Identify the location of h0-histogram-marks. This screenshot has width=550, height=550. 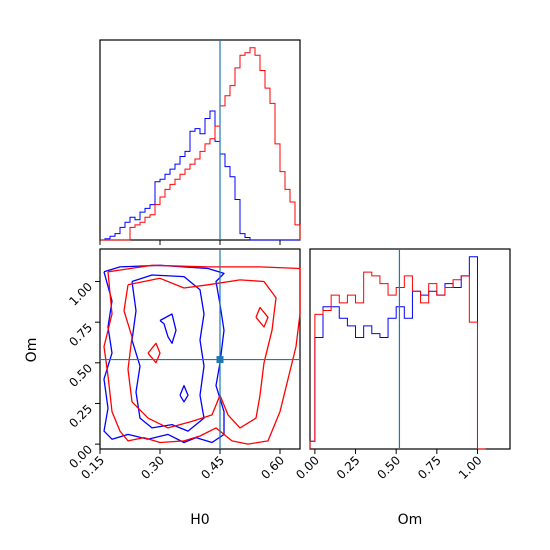
(200, 144).